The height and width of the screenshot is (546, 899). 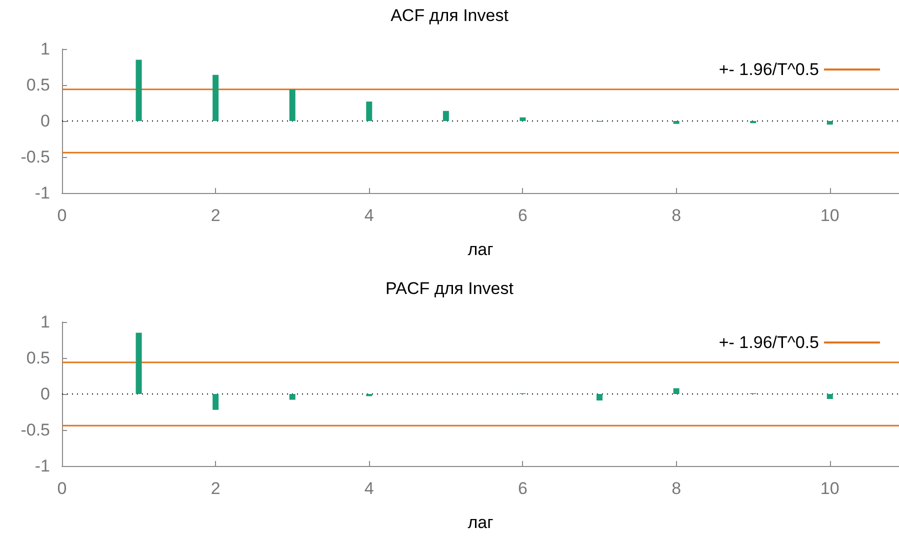 What do you see at coordinates (449, 15) in the screenshot?
I see `chart-title: ACF для Invest` at bounding box center [449, 15].